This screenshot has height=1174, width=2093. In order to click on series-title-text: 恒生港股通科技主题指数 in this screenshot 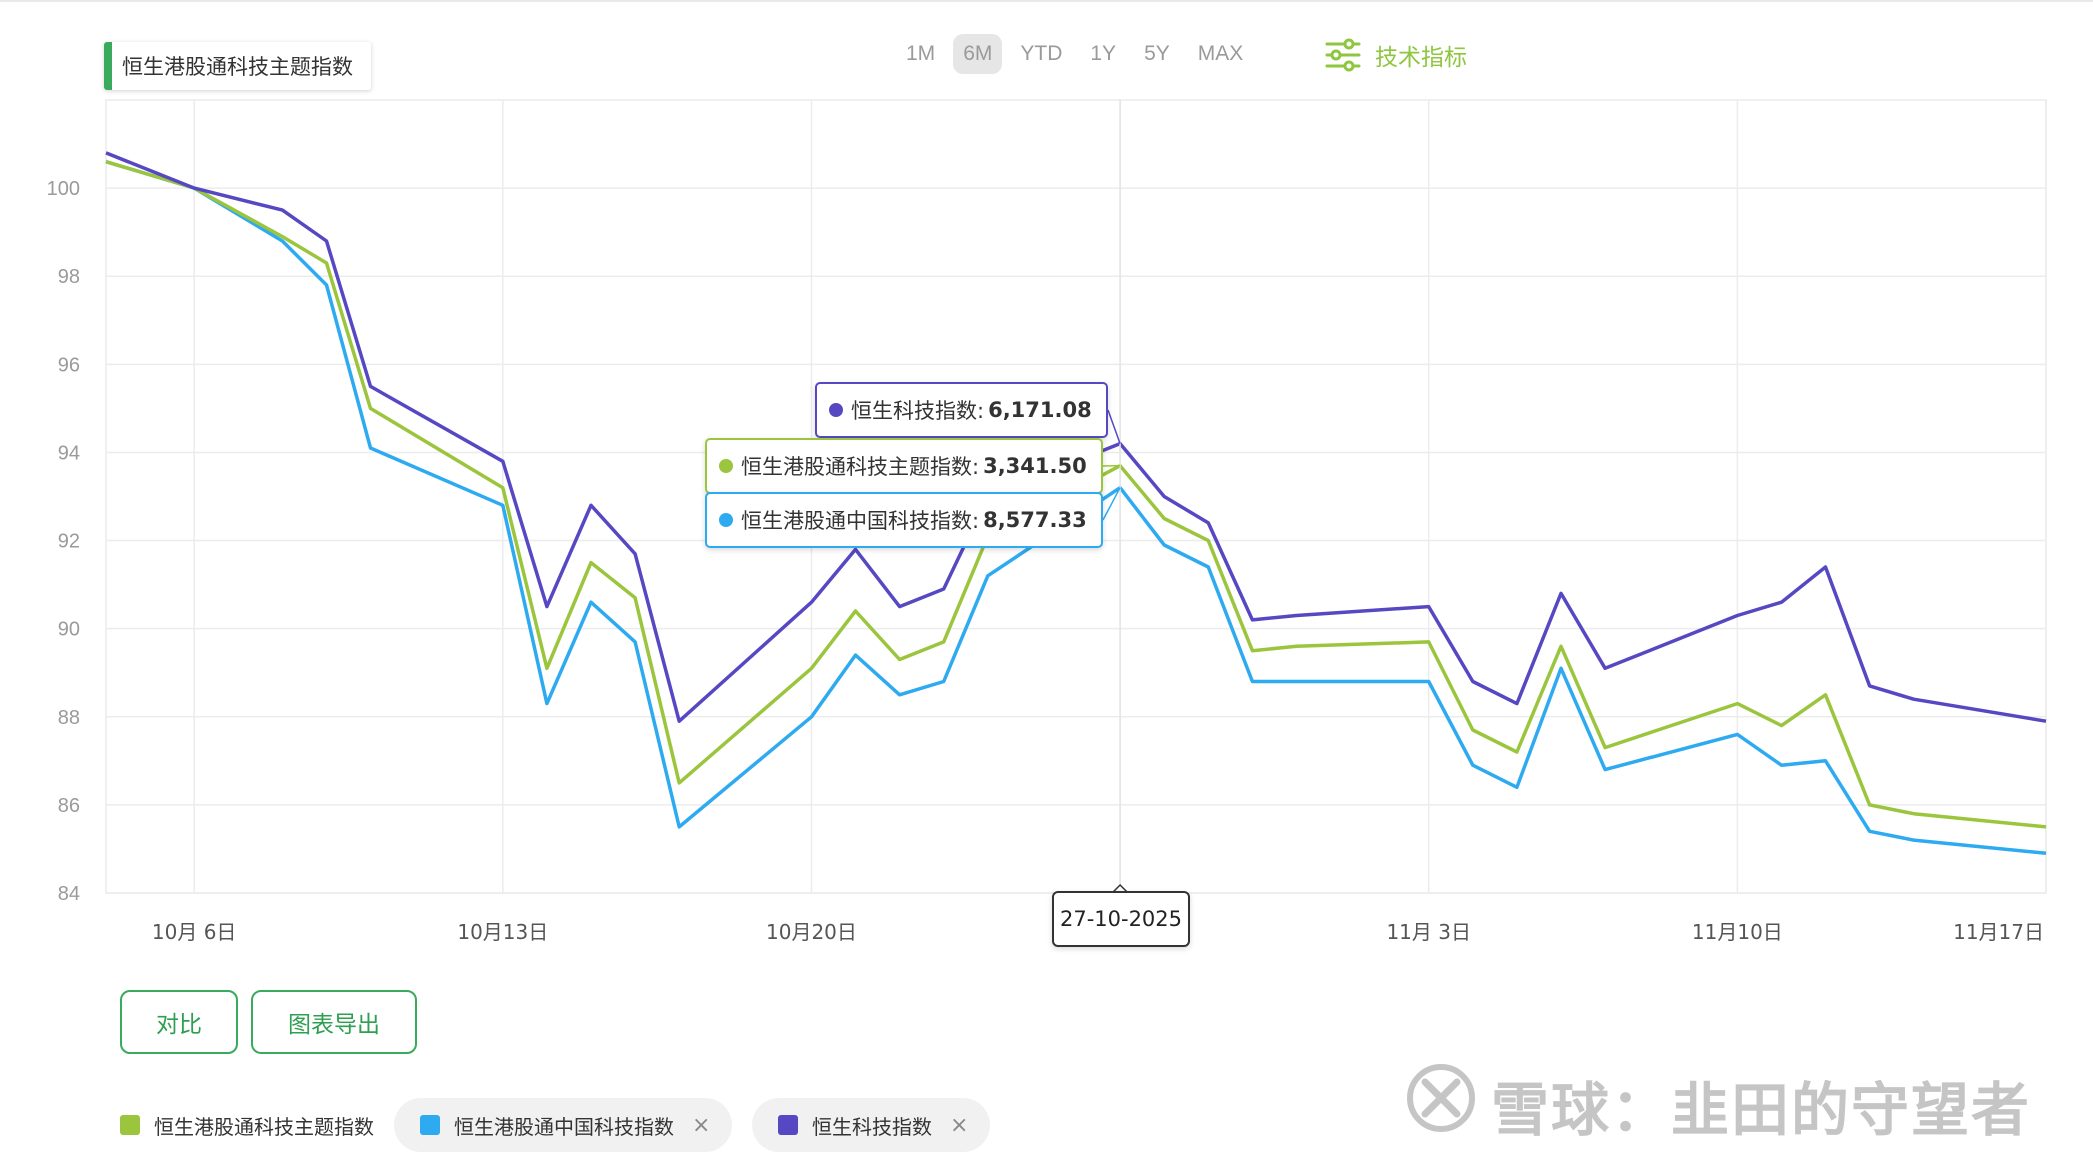, I will do `click(237, 67)`.